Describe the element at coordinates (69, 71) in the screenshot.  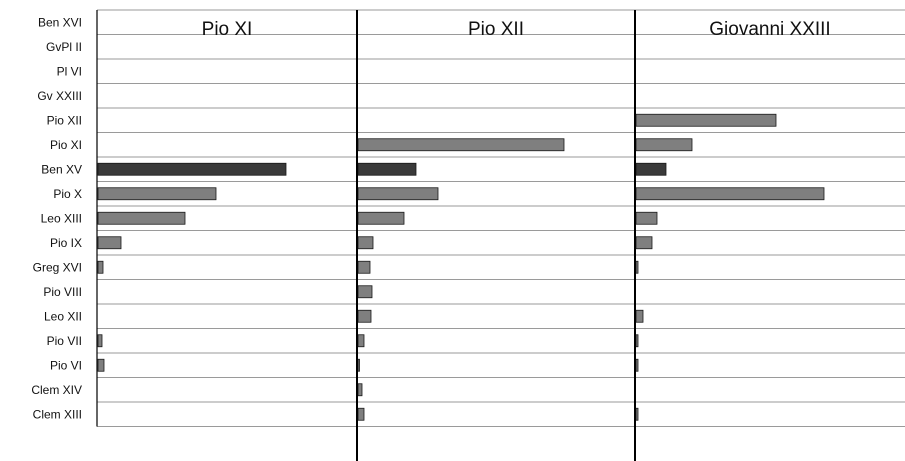
I see `category-label: Pl VI` at that location.